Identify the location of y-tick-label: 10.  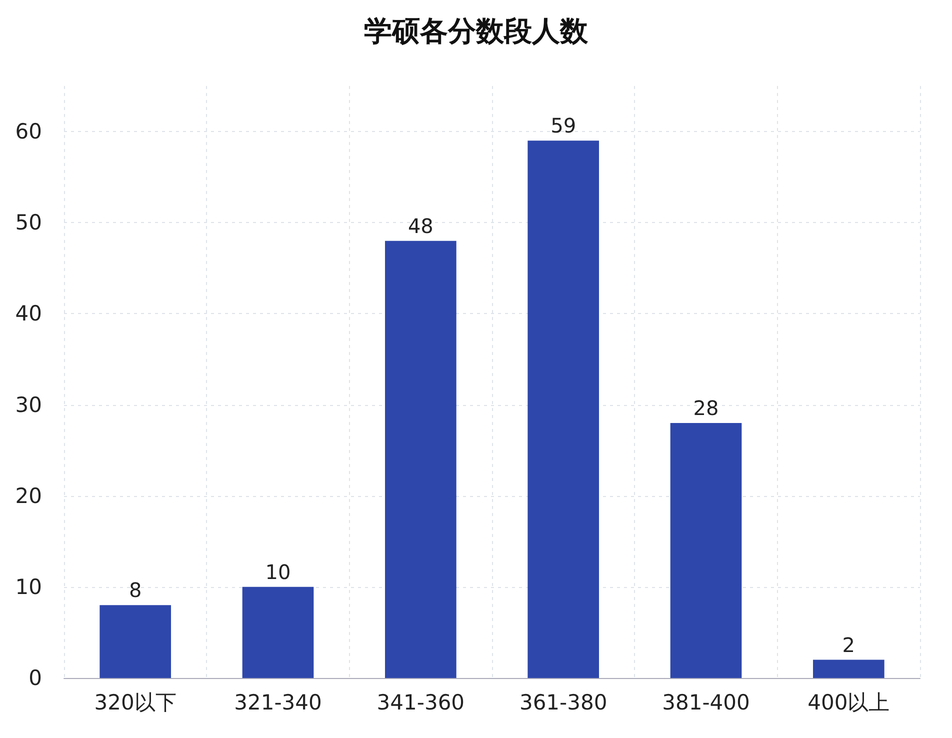
(28, 586).